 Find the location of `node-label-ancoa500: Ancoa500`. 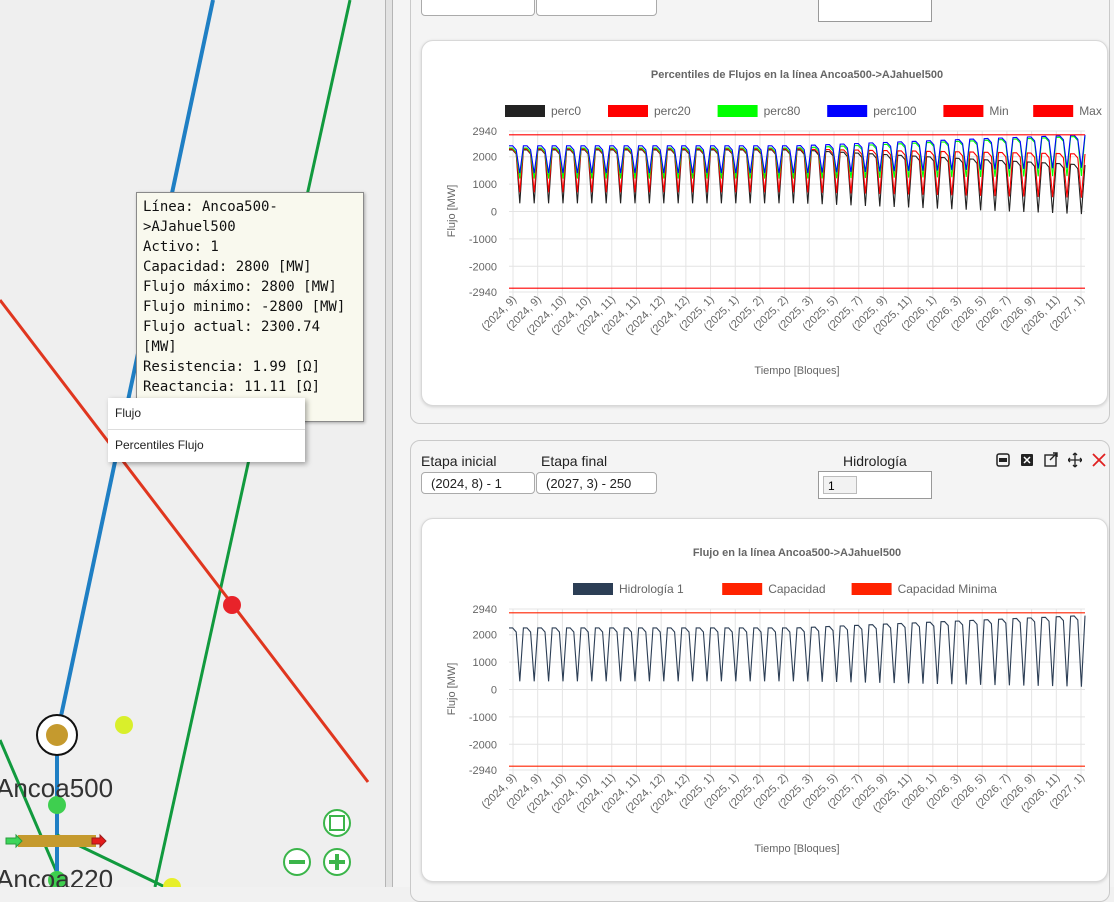

node-label-ancoa500: Ancoa500 is located at coordinates (56, 788).